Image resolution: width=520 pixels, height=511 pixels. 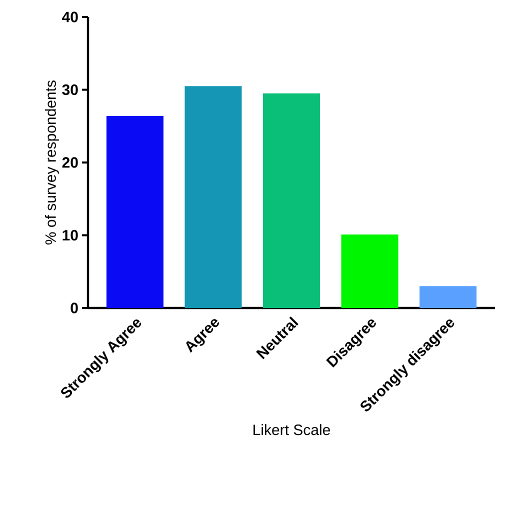 I want to click on y-tick-label: 0, so click(x=74, y=308).